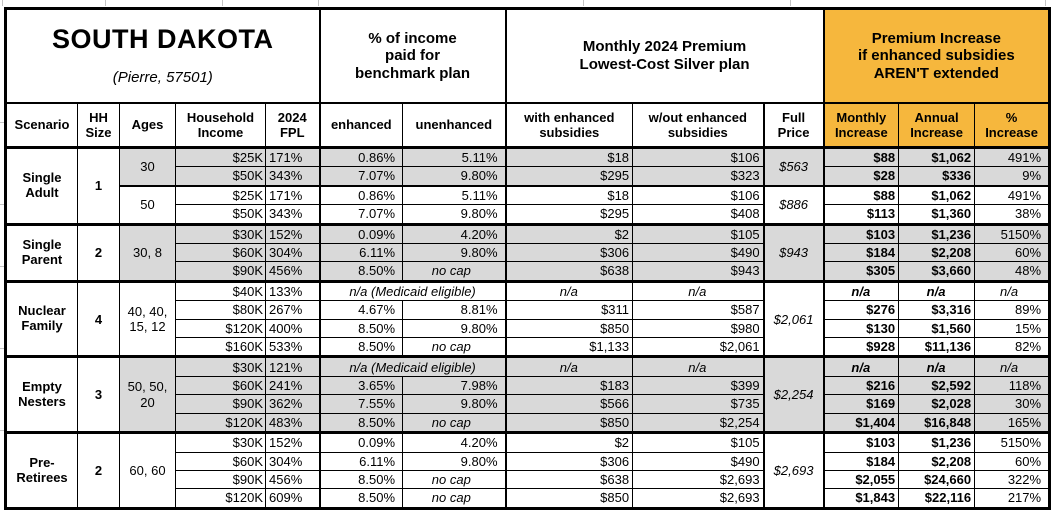  What do you see at coordinates (220, 290) in the screenshot?
I see `cell-income: $40K` at bounding box center [220, 290].